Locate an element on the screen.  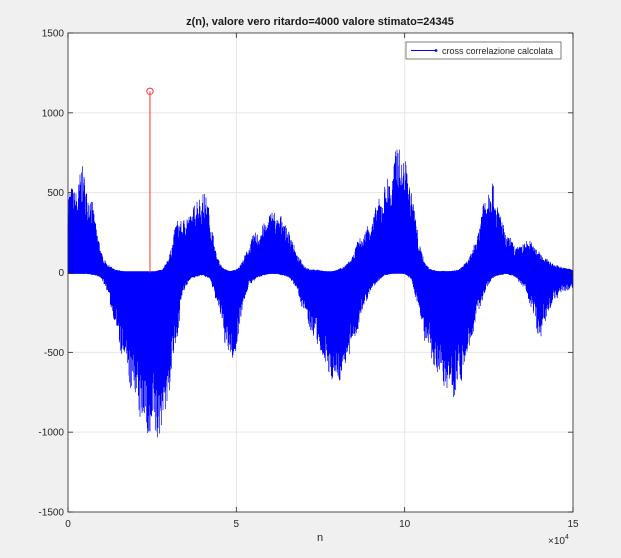
y-tick-label: -1000 is located at coordinates (51, 433).